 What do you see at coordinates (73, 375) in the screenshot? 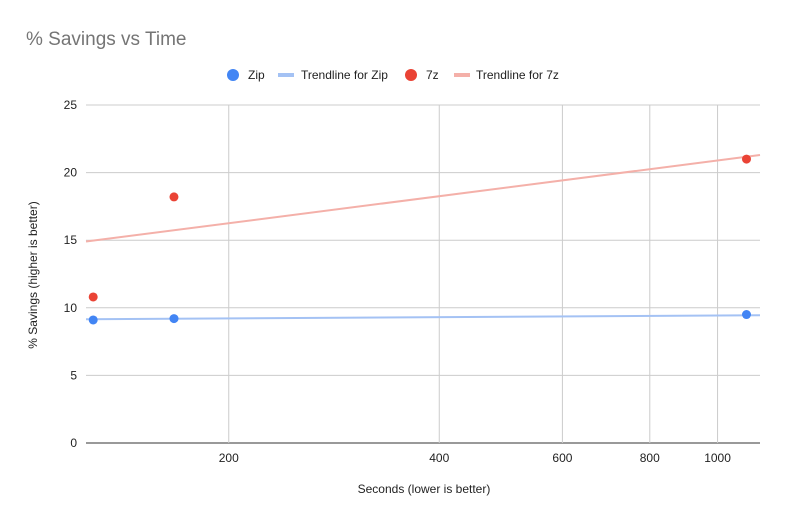
I see `y-tick-label: 5` at bounding box center [73, 375].